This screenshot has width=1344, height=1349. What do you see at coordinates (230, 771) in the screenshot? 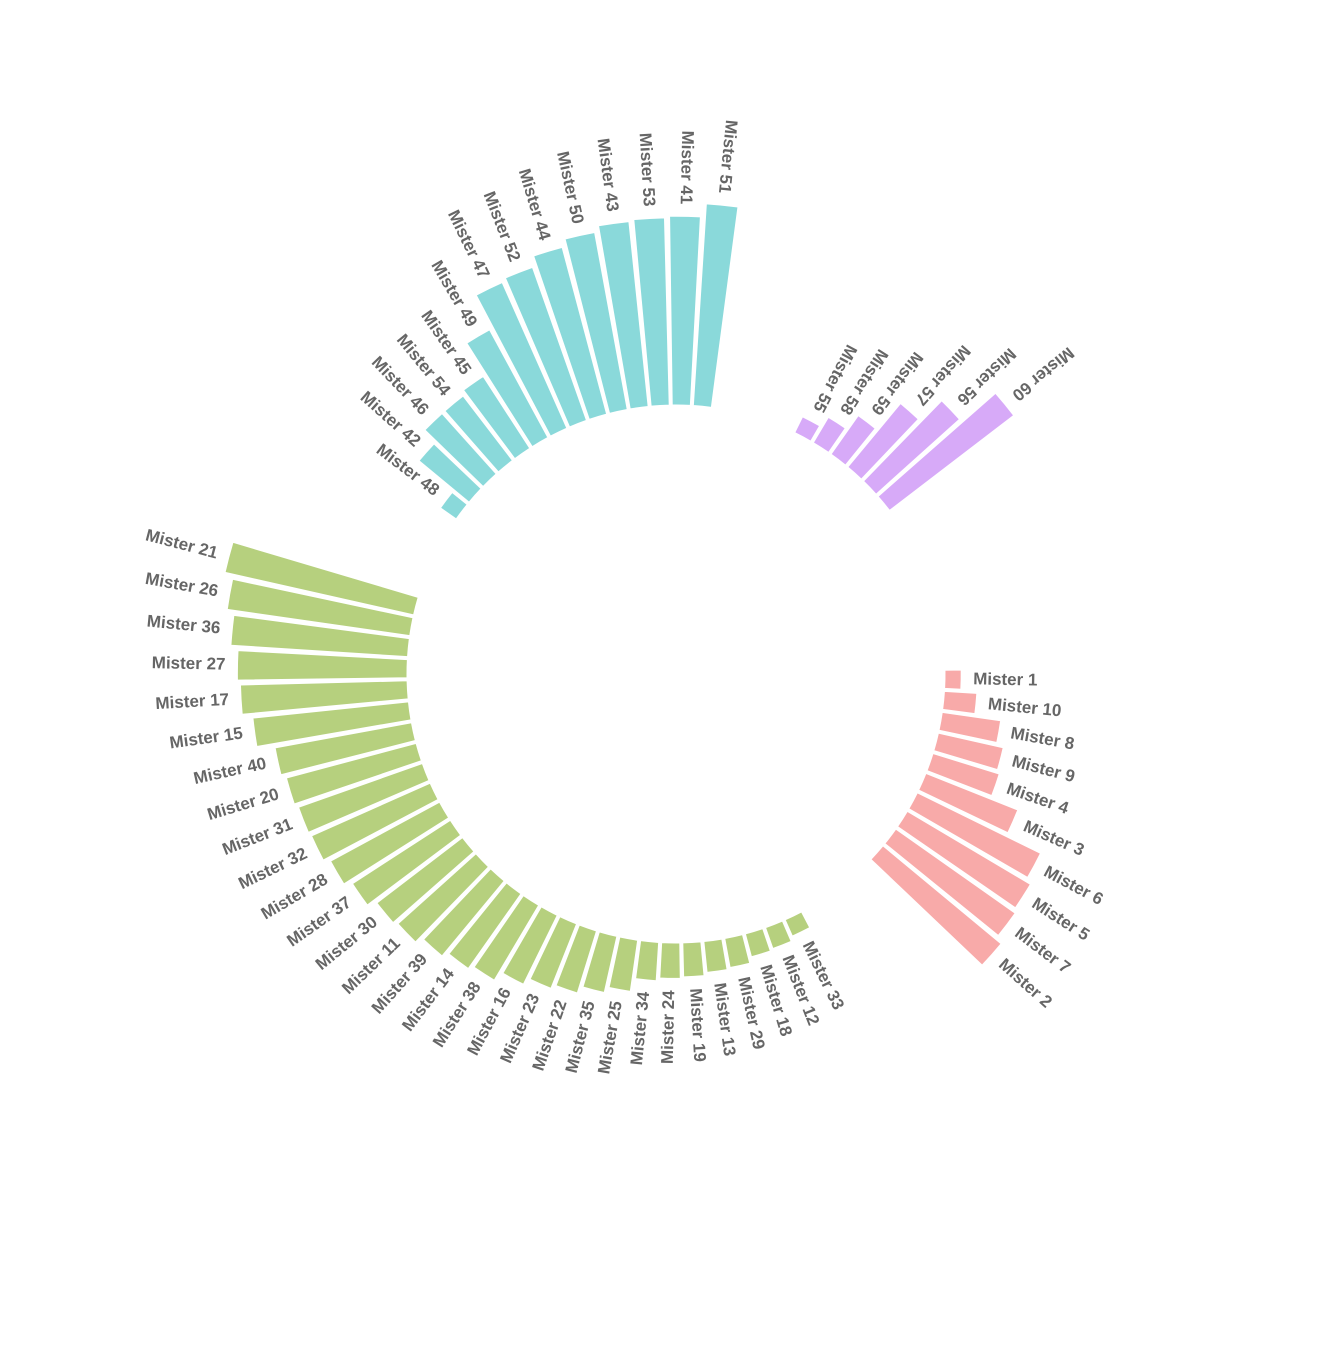
I see `label-mister-40: Mister 40` at bounding box center [230, 771].